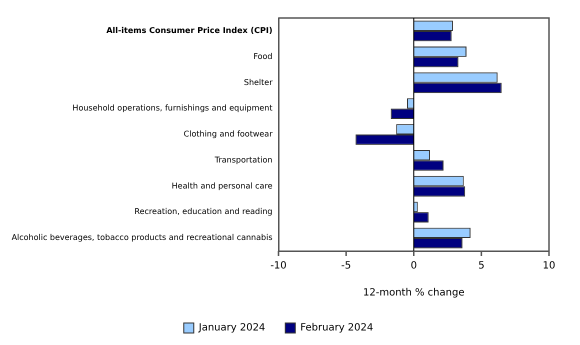  Describe the element at coordinates (481, 266) in the screenshot. I see `x-tick-label: 5` at that location.